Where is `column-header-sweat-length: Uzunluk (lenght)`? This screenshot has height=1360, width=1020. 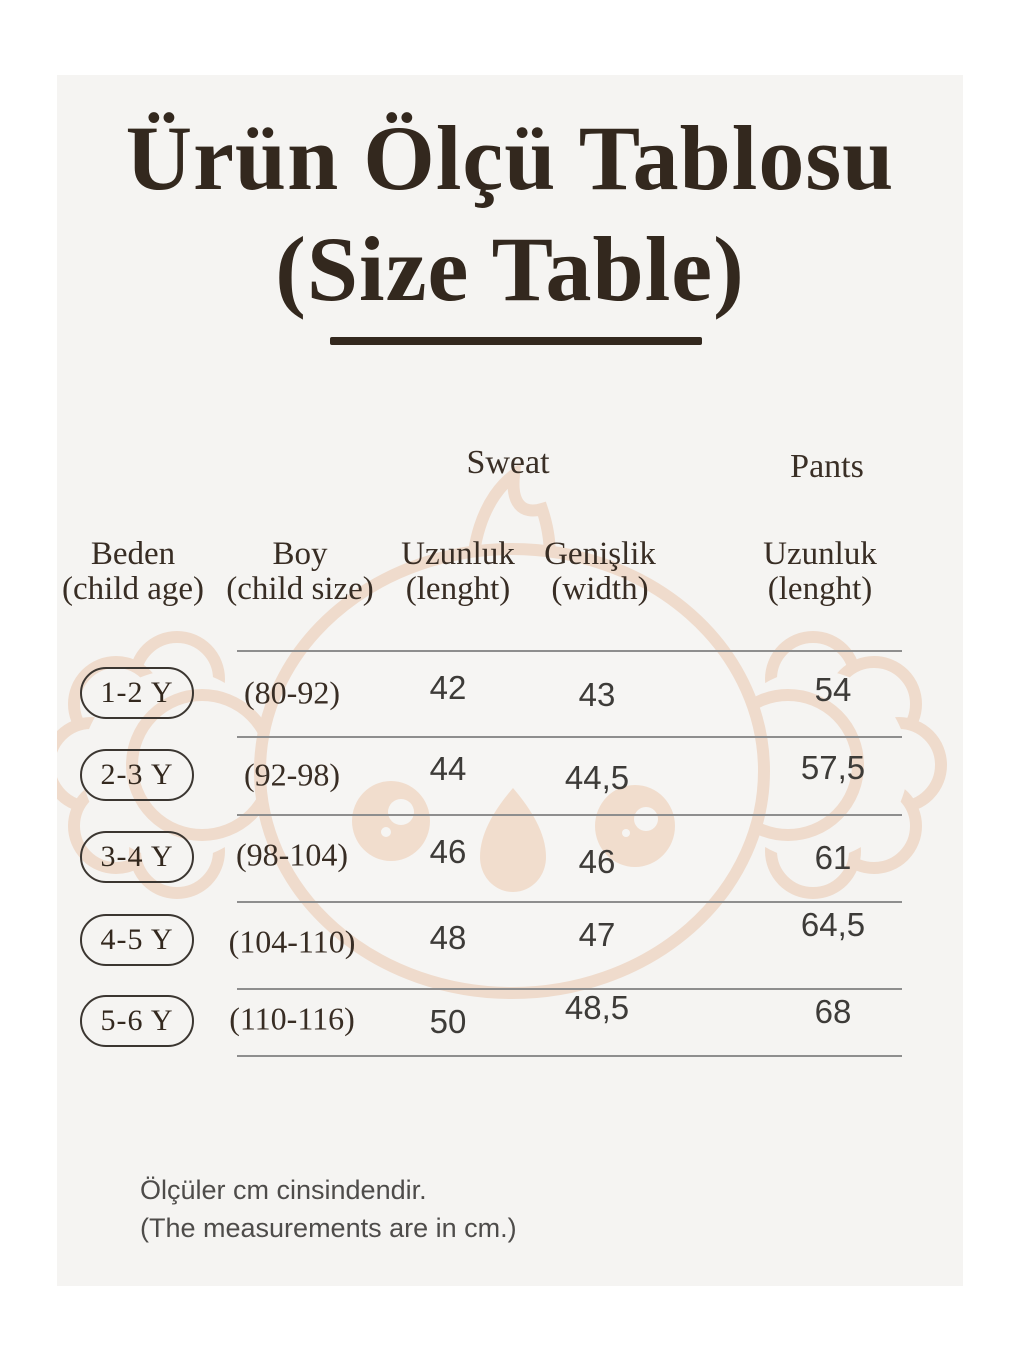
column-header-sweat-length: Uzunluk (lenght) is located at coordinates (458, 572).